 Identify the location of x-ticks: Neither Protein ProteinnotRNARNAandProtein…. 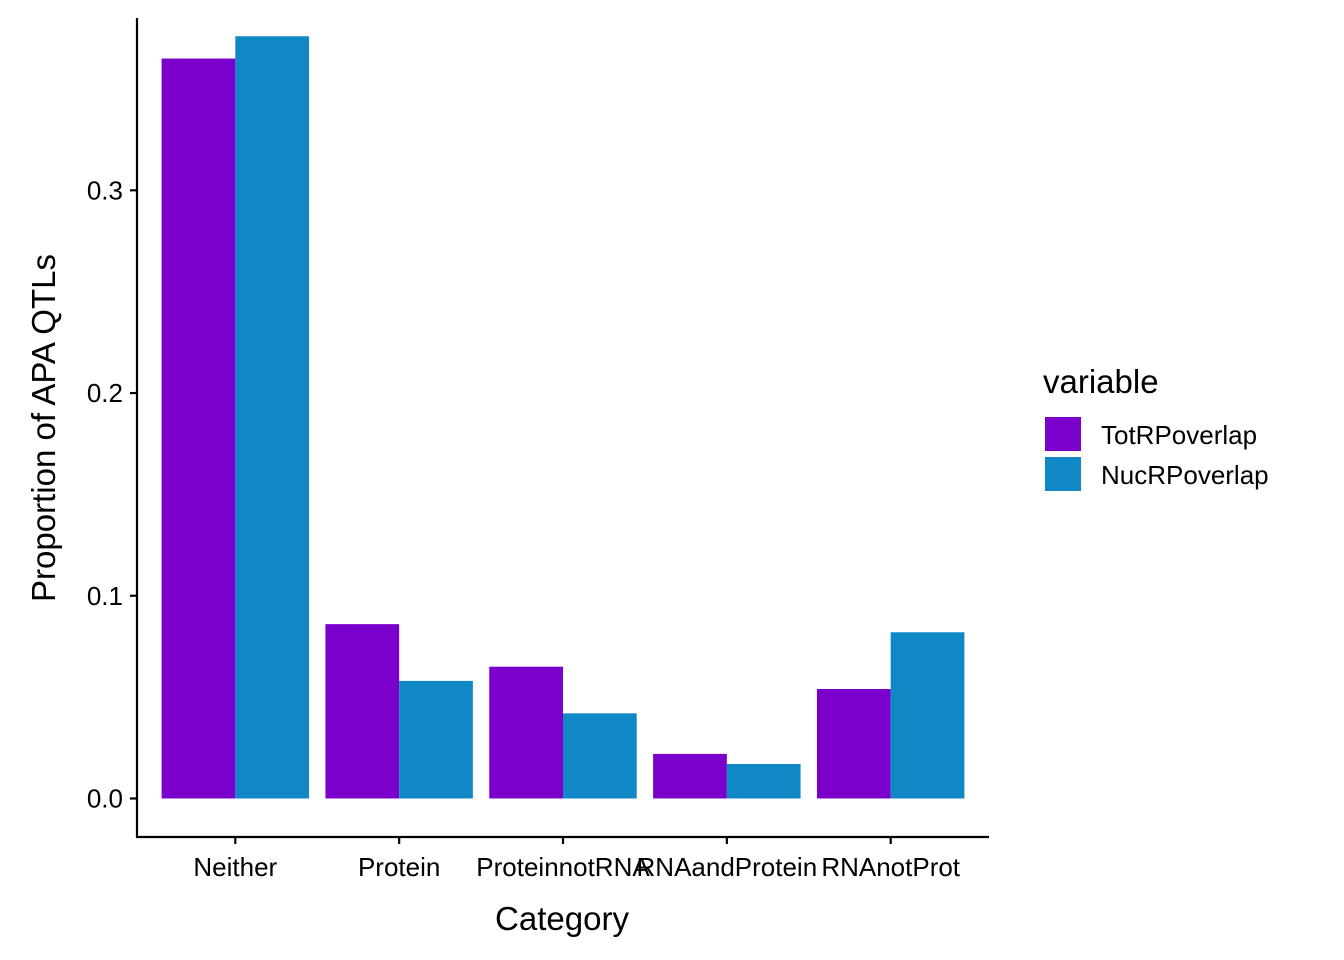
(577, 859).